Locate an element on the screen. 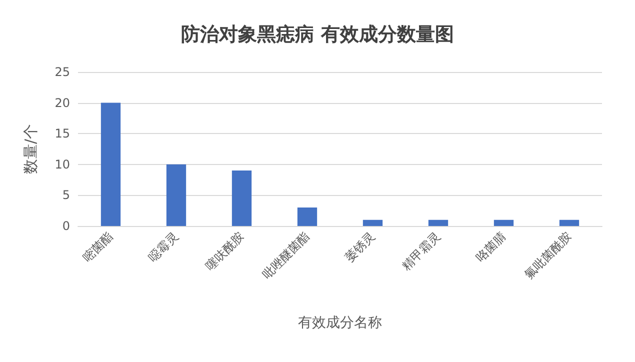  y-axis-title: 数量/个 is located at coordinates (31, 149).